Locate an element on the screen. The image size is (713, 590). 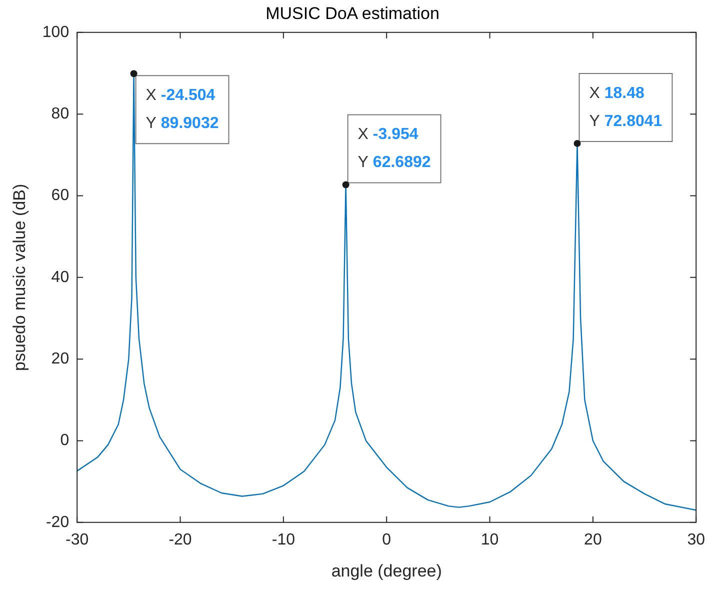
y-tick-label: 20 is located at coordinates (60, 359).